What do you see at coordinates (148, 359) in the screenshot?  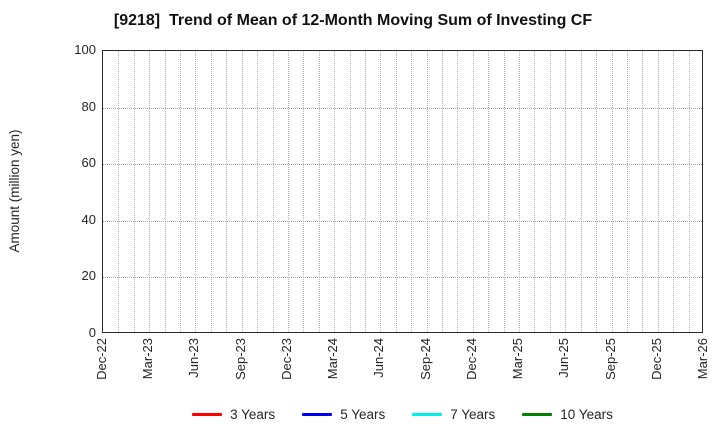 I see `x-tick-label: Mar-23` at bounding box center [148, 359].